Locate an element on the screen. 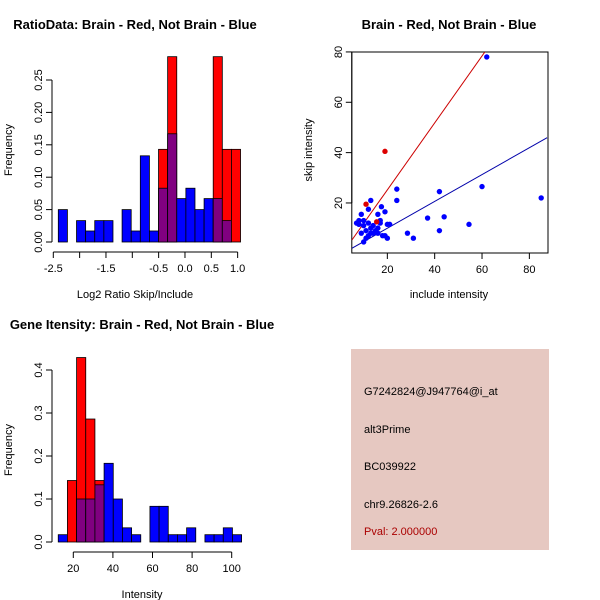 The image size is (600, 600). x-tick-label: 0.5 is located at coordinates (211, 269).